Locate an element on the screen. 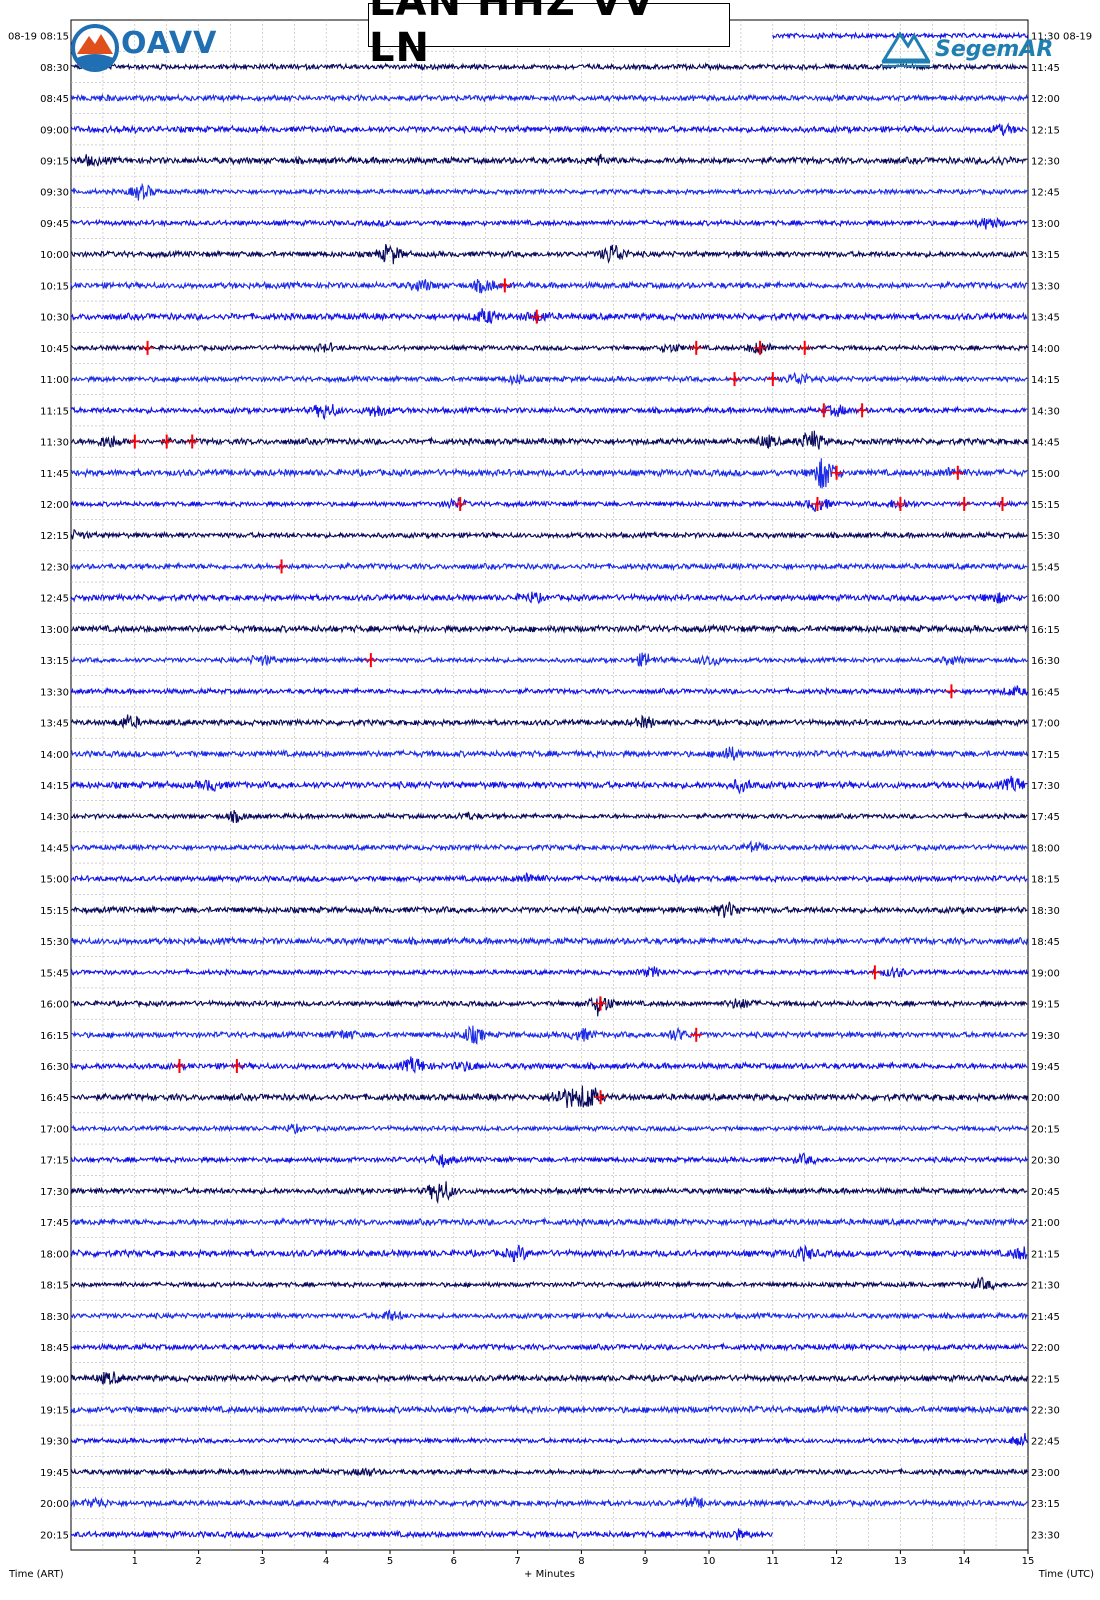 This screenshot has height=1600, width=1100. left-time-label: 14:00 is located at coordinates (54, 755).